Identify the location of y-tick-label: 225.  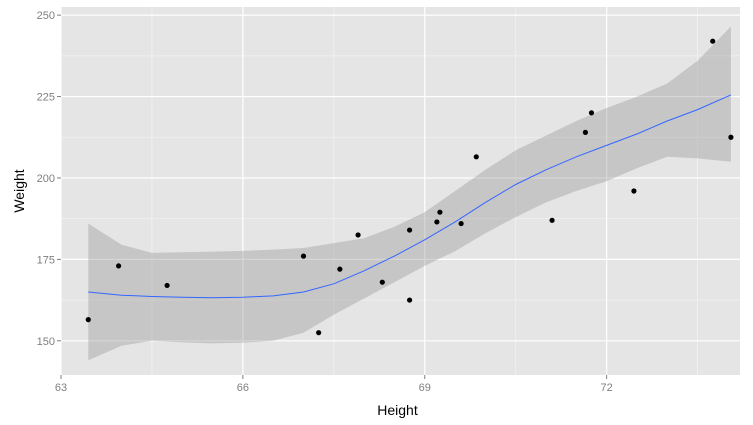
(46, 98).